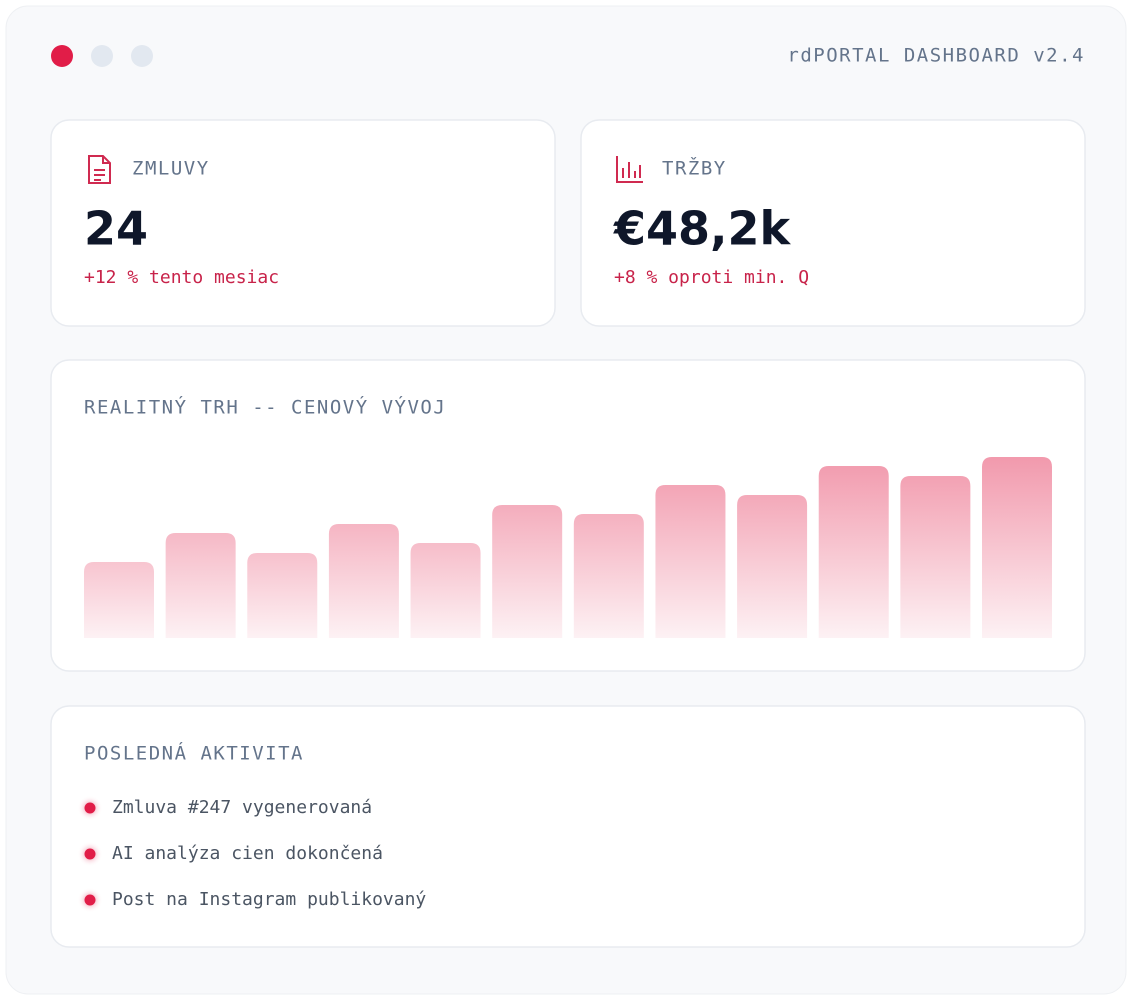 Image resolution: width=1132 pixels, height=1000 pixels. What do you see at coordinates (194, 753) in the screenshot?
I see `activity-title: POSLEDNÁ AKTIVITA` at bounding box center [194, 753].